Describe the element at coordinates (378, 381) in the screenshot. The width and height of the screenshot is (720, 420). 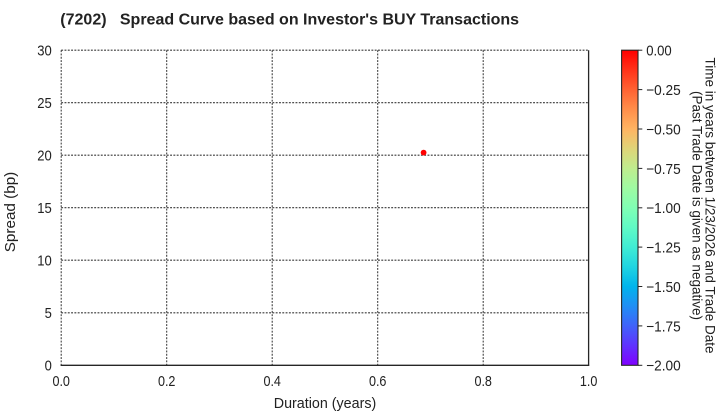
I see `svg-text: 0.6` at that location.